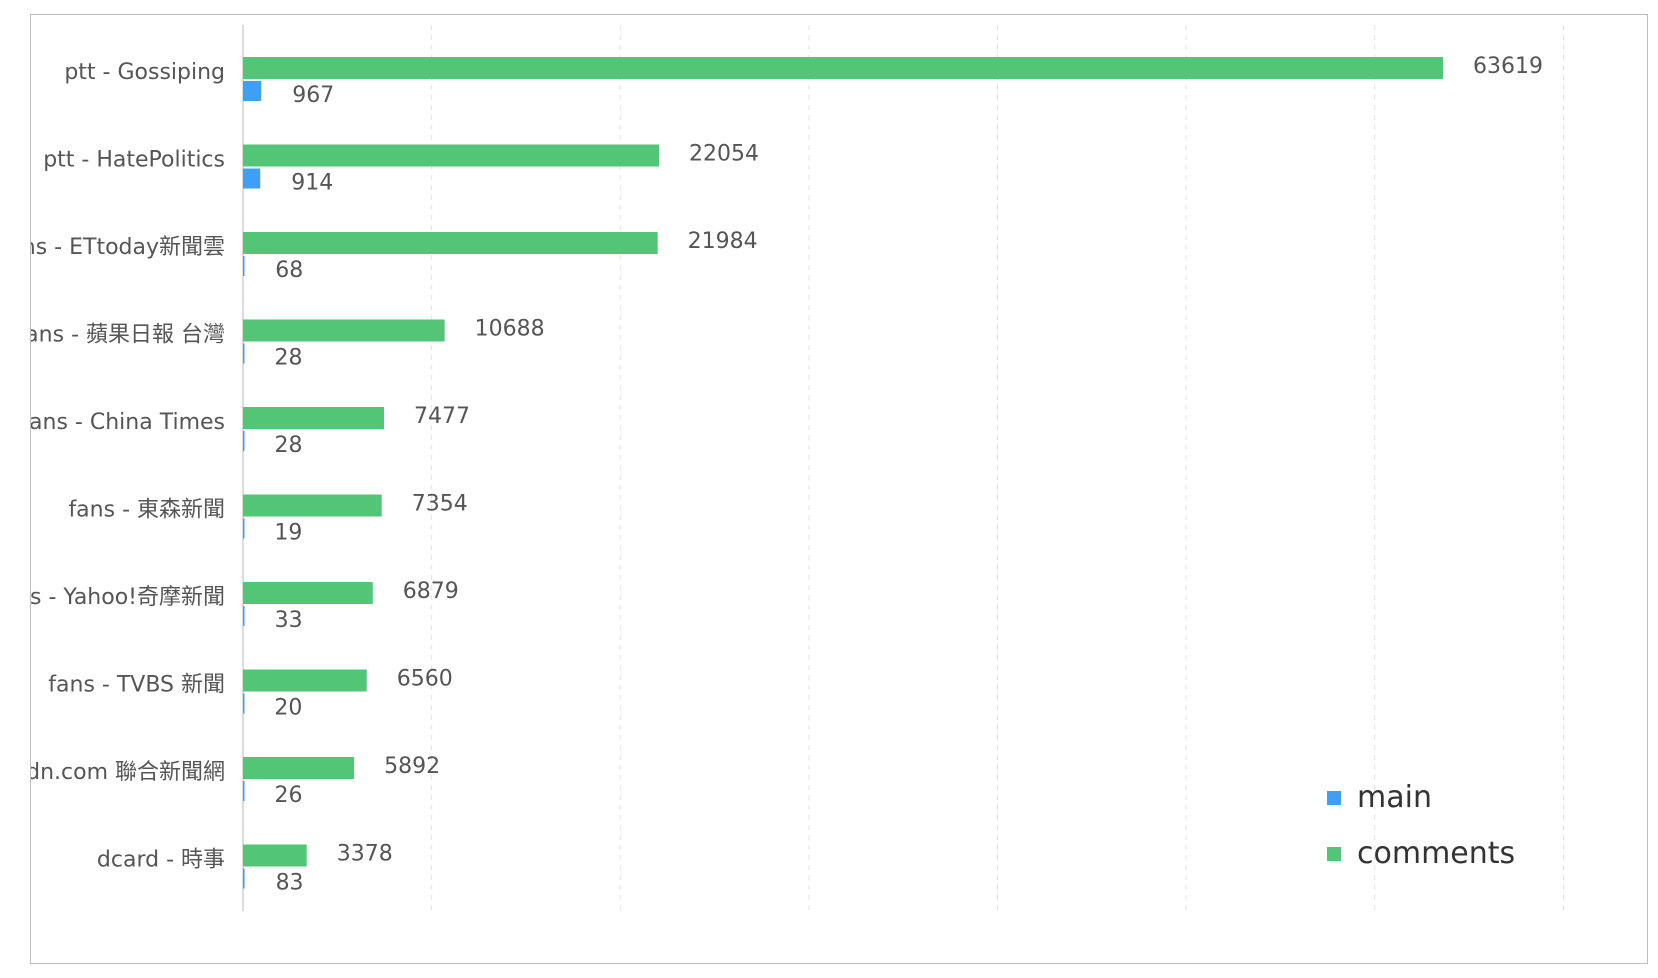 Image resolution: width=1658 pixels, height=978 pixels. What do you see at coordinates (312, 183) in the screenshot?
I see `main-value-label: 914` at bounding box center [312, 183].